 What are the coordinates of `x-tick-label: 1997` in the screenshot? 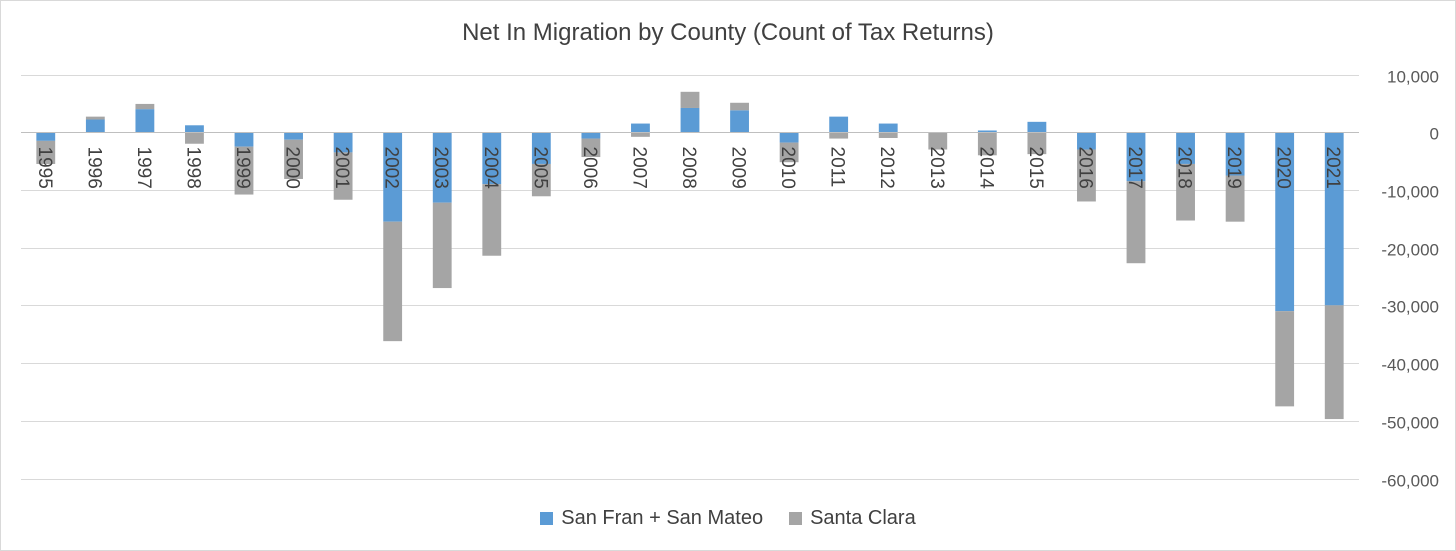 It's located at (143, 168).